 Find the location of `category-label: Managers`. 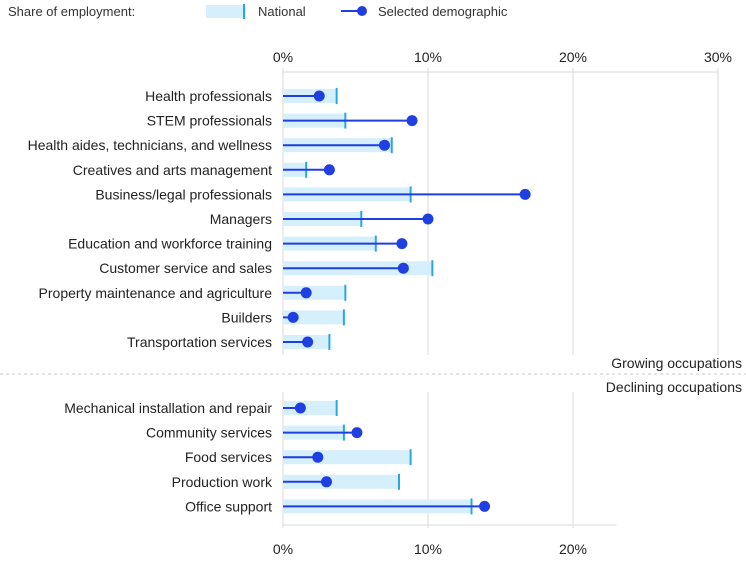

category-label: Managers is located at coordinates (241, 219).